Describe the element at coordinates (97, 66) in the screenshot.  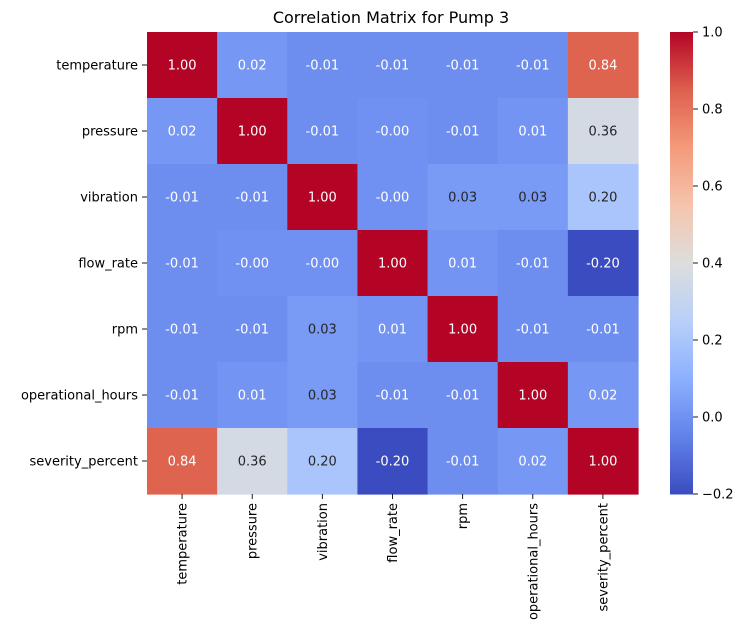
I see `y-tick-label: temperature` at that location.